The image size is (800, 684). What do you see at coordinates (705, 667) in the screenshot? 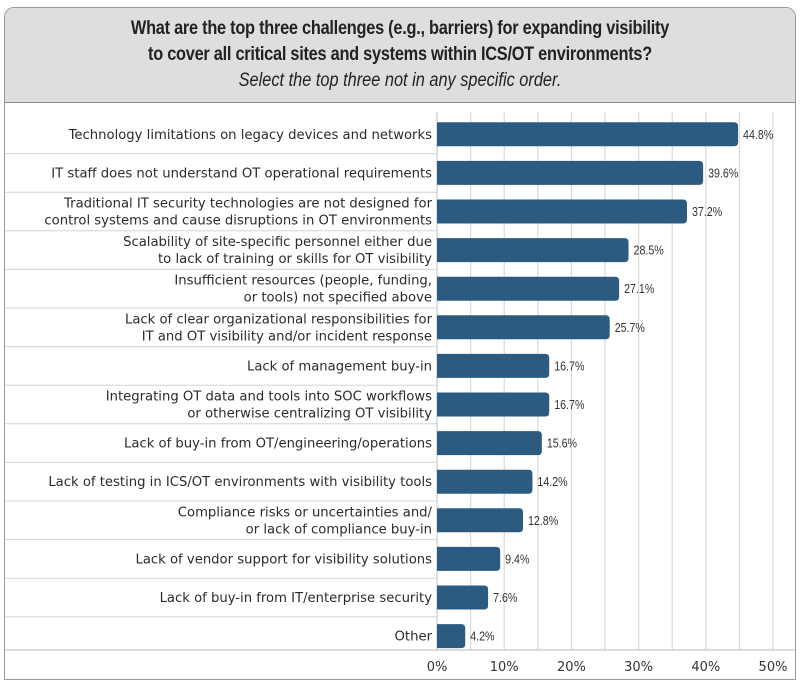
I see `x-tick-label: 40%` at bounding box center [705, 667].